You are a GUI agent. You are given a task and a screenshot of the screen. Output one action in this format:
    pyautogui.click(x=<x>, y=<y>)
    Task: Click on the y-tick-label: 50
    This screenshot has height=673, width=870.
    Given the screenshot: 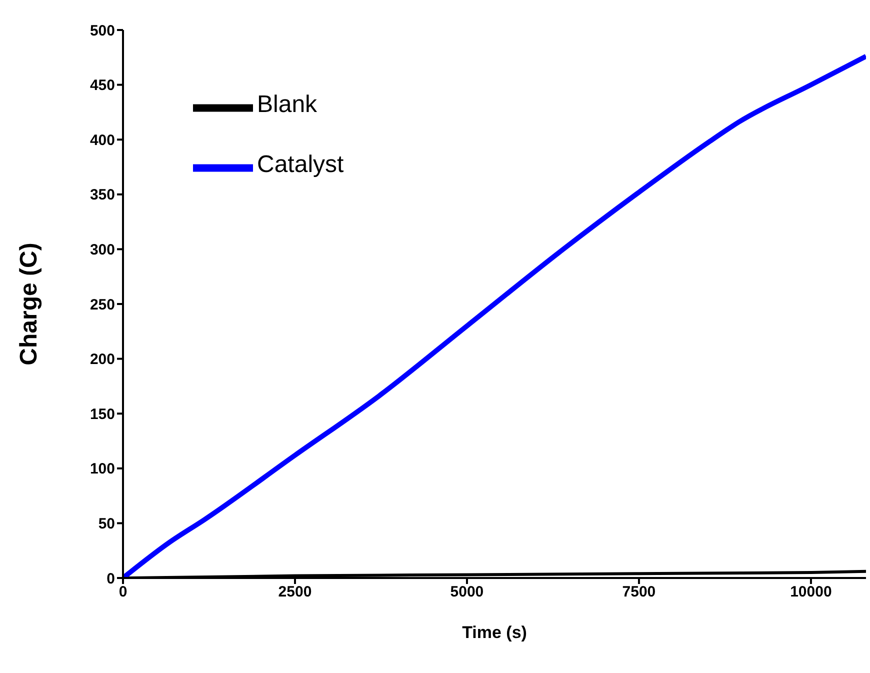 What is the action you would take?
    pyautogui.click(x=106, y=524)
    